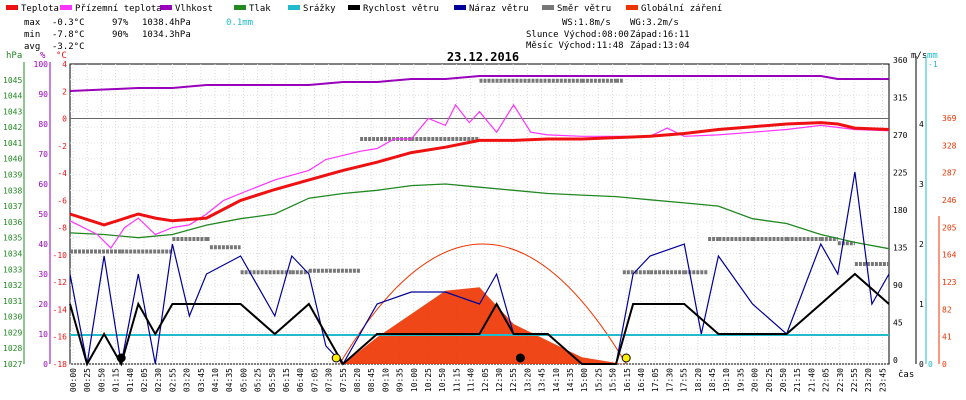 The image size is (966, 400). Describe the element at coordinates (598, 380) in the screenshot. I see `x-tick-label: 15:25` at that location.